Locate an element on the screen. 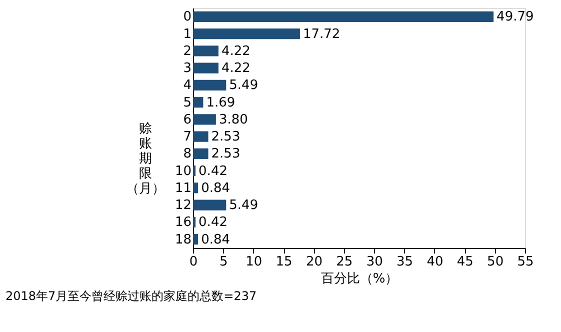 The image size is (561, 332). y-tick-label: 16 is located at coordinates (183, 222).